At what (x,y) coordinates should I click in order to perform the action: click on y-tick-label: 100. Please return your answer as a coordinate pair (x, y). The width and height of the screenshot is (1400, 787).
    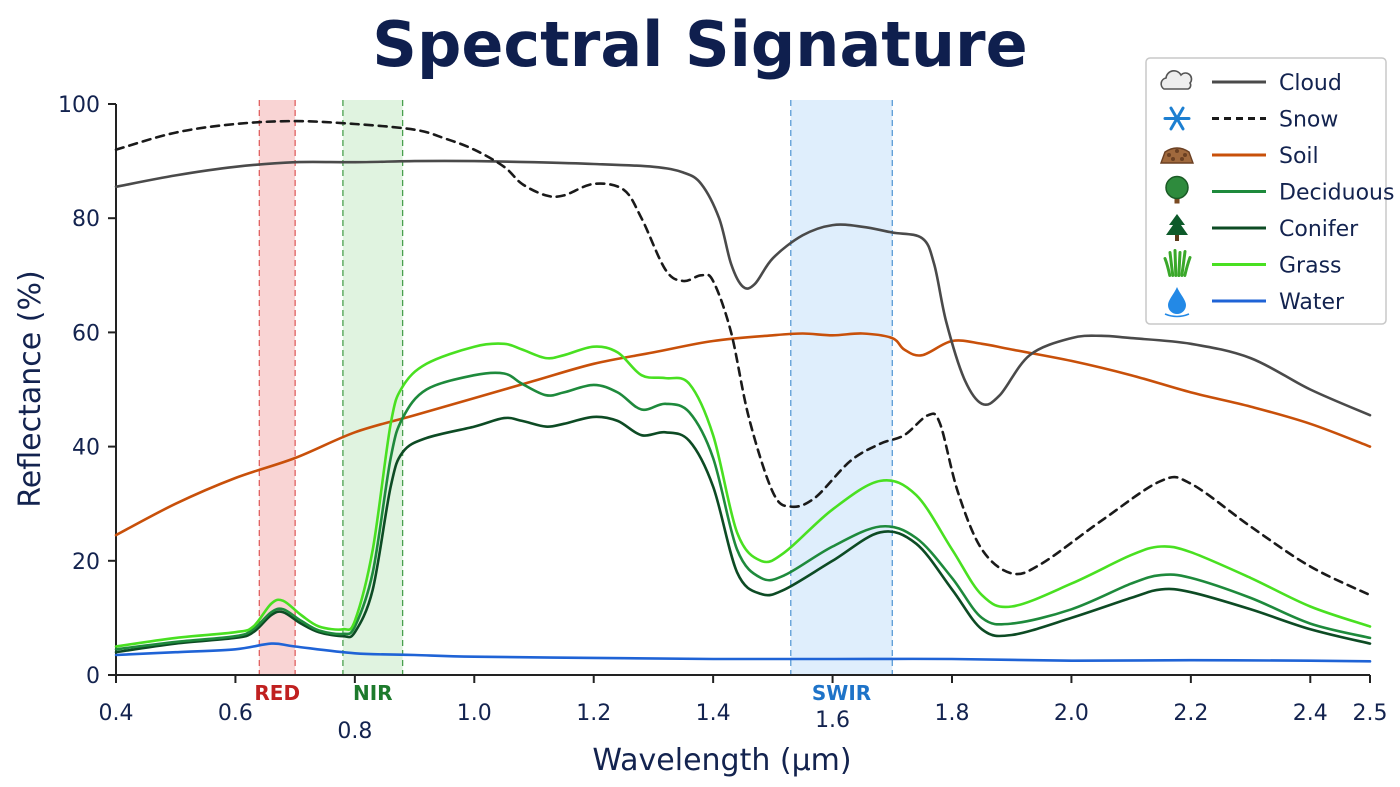
    Looking at the image, I should click on (79, 105).